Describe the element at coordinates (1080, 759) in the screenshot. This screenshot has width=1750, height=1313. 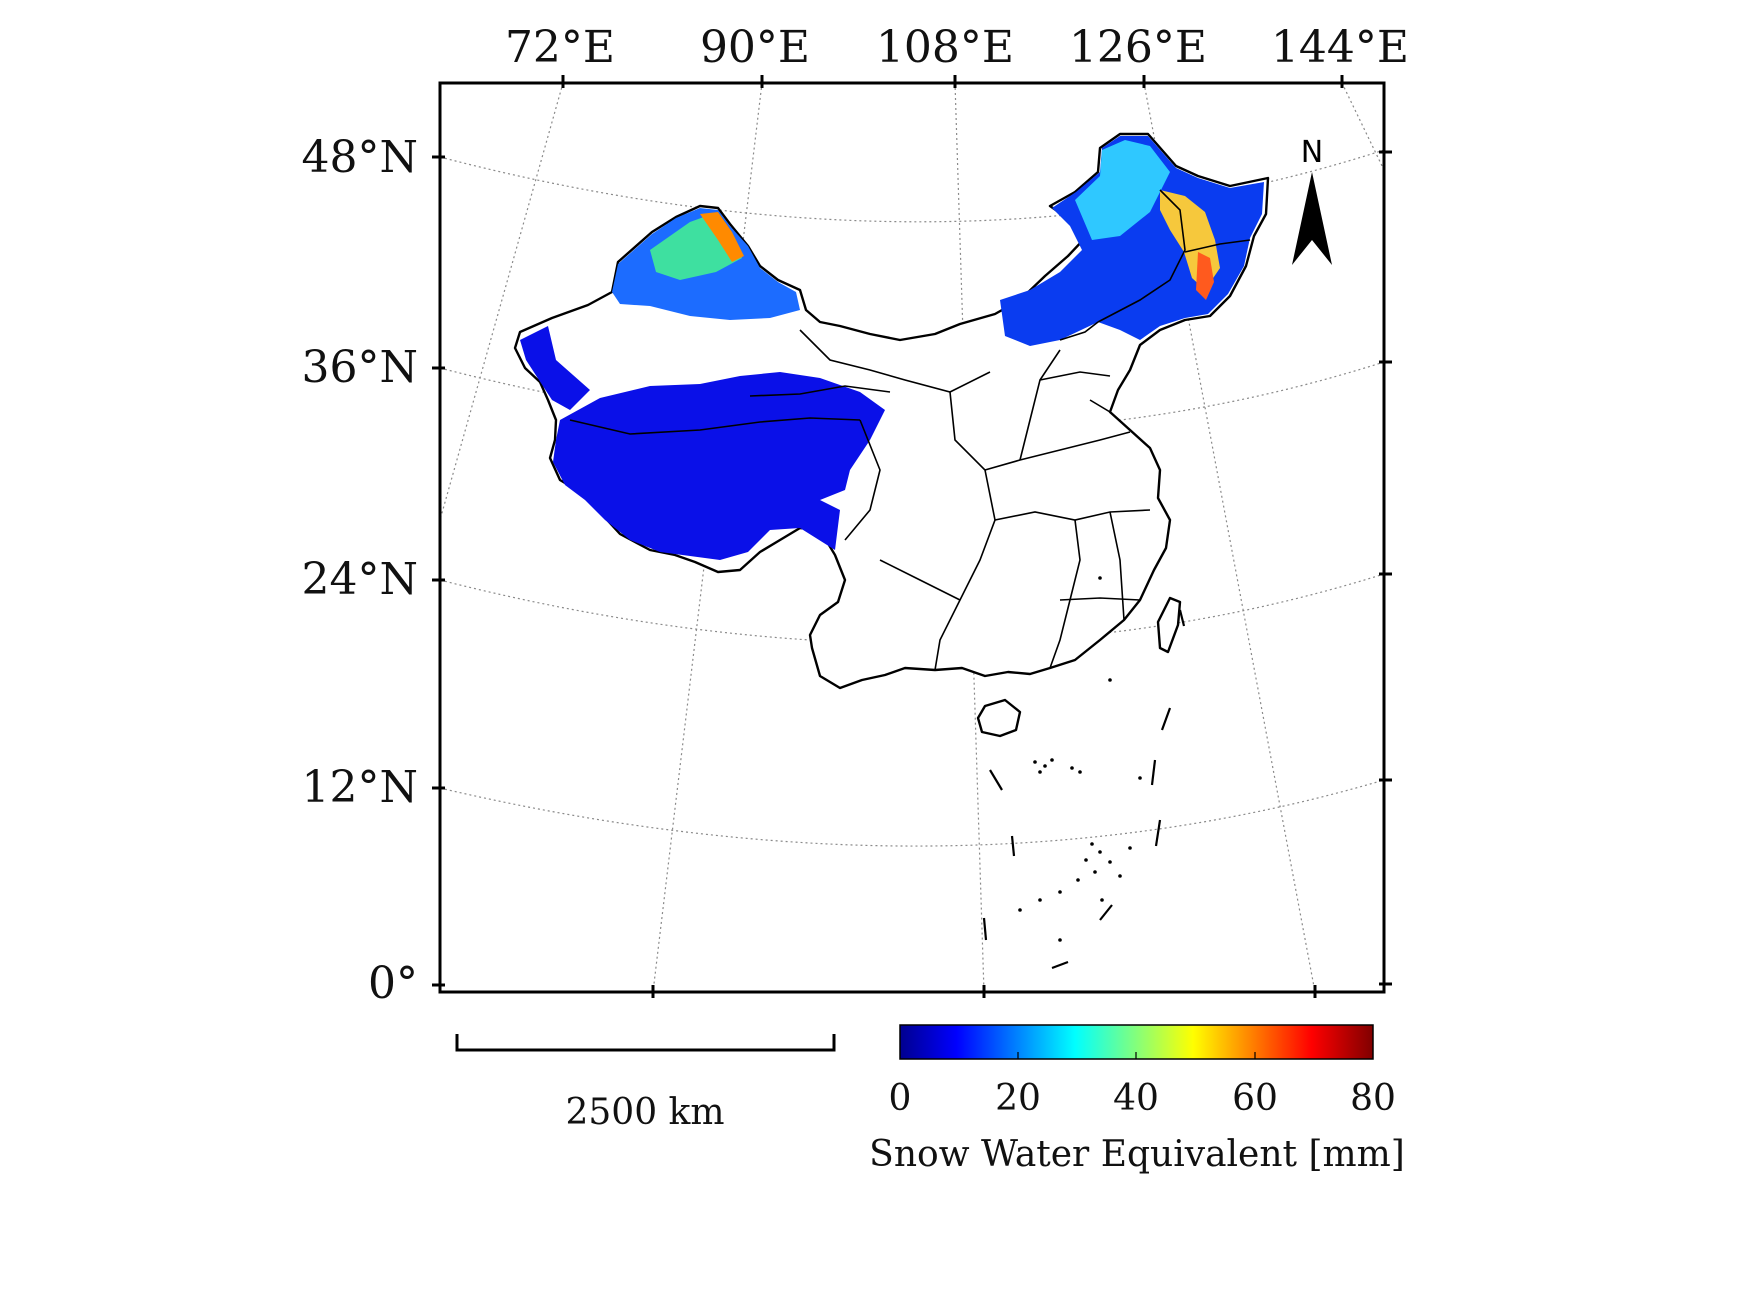
I see `island-dots` at that location.